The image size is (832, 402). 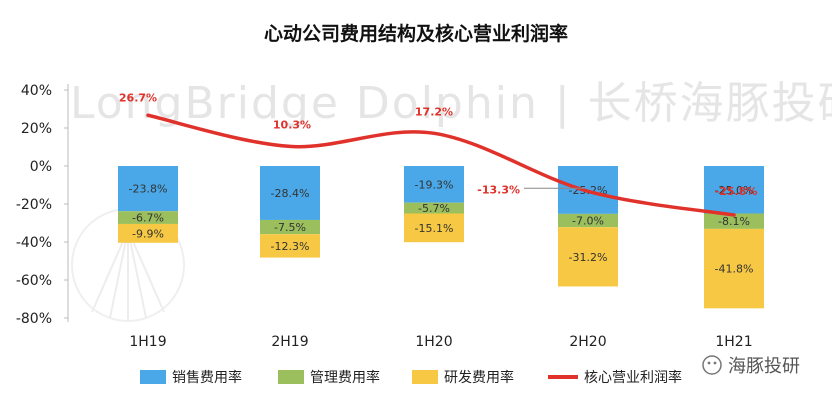 What do you see at coordinates (289, 342) in the screenshot?
I see `x-tick-label: 2H19` at bounding box center [289, 342].